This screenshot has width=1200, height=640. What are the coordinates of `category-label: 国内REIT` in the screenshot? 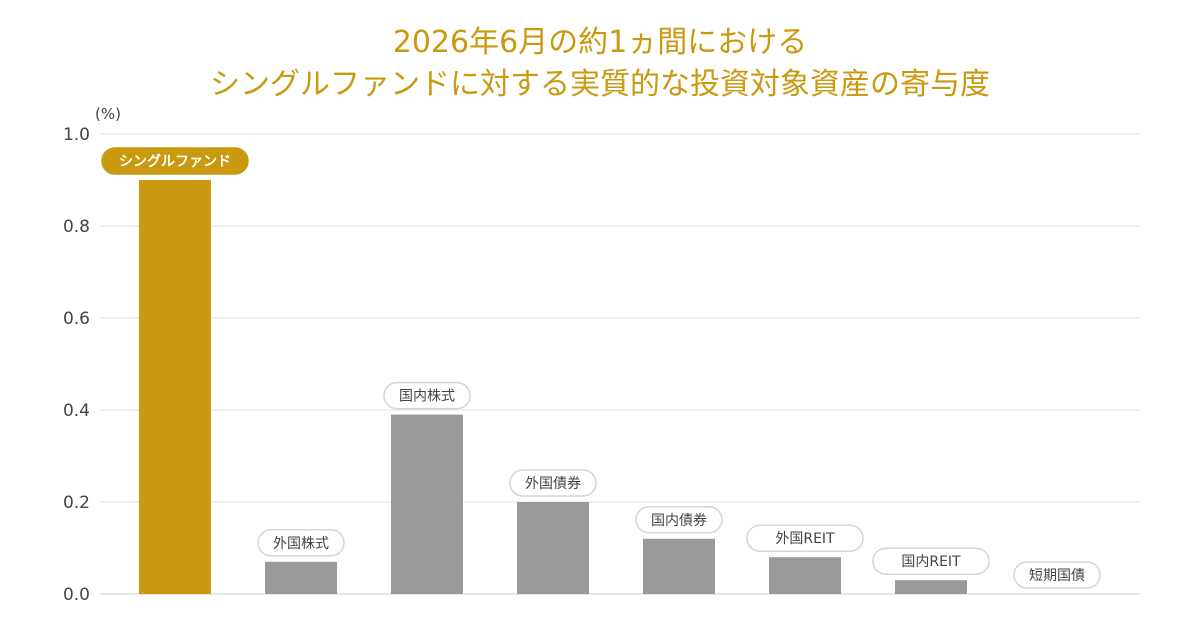 It's located at (931, 562).